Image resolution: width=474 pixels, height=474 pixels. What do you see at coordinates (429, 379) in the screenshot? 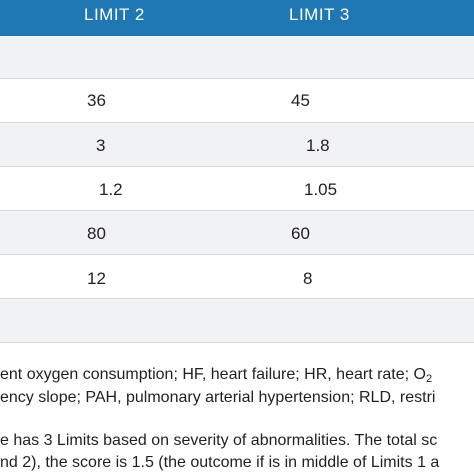
I see `footnote-subscript: 2` at bounding box center [429, 379].